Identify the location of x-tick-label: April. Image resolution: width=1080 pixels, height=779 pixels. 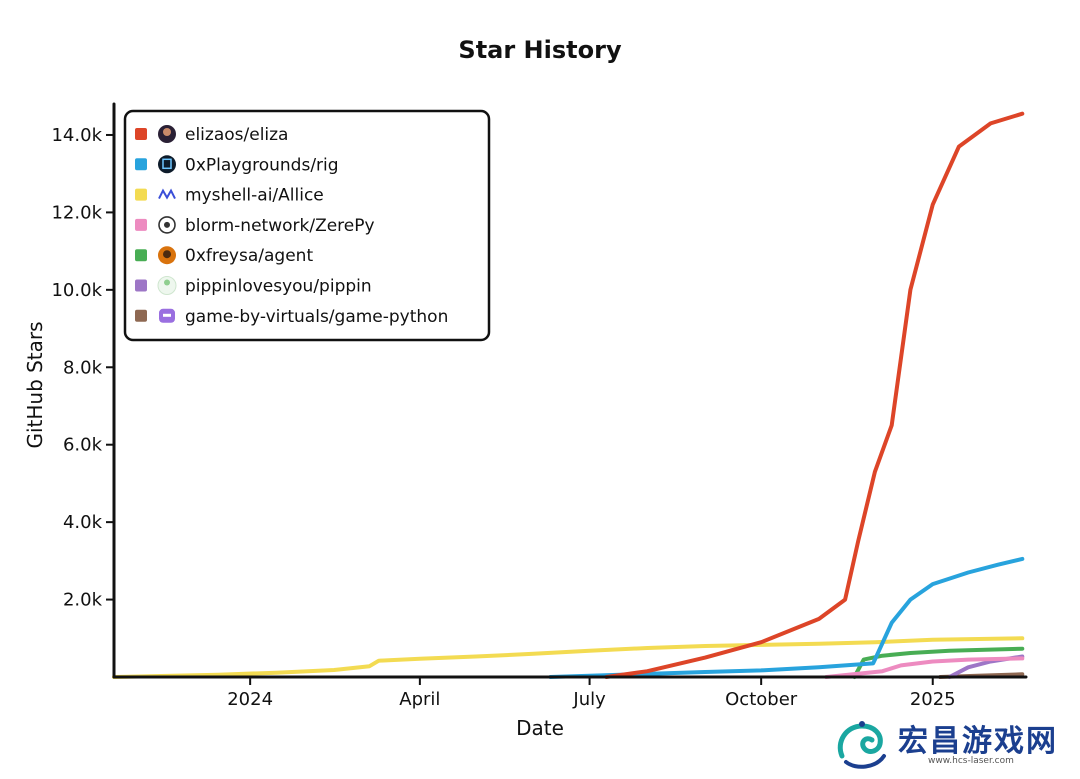
(419, 699).